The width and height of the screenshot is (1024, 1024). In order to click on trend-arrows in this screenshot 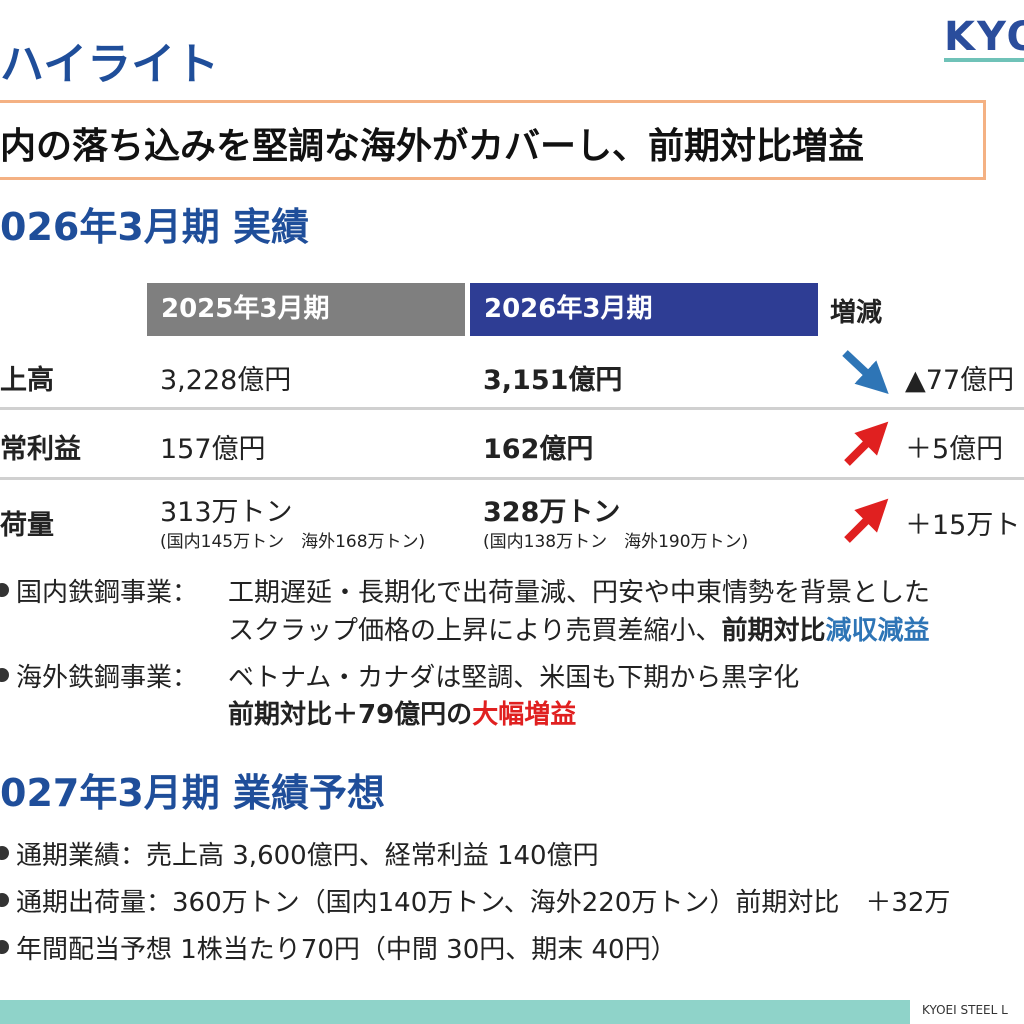, I will do `click(865, 446)`.